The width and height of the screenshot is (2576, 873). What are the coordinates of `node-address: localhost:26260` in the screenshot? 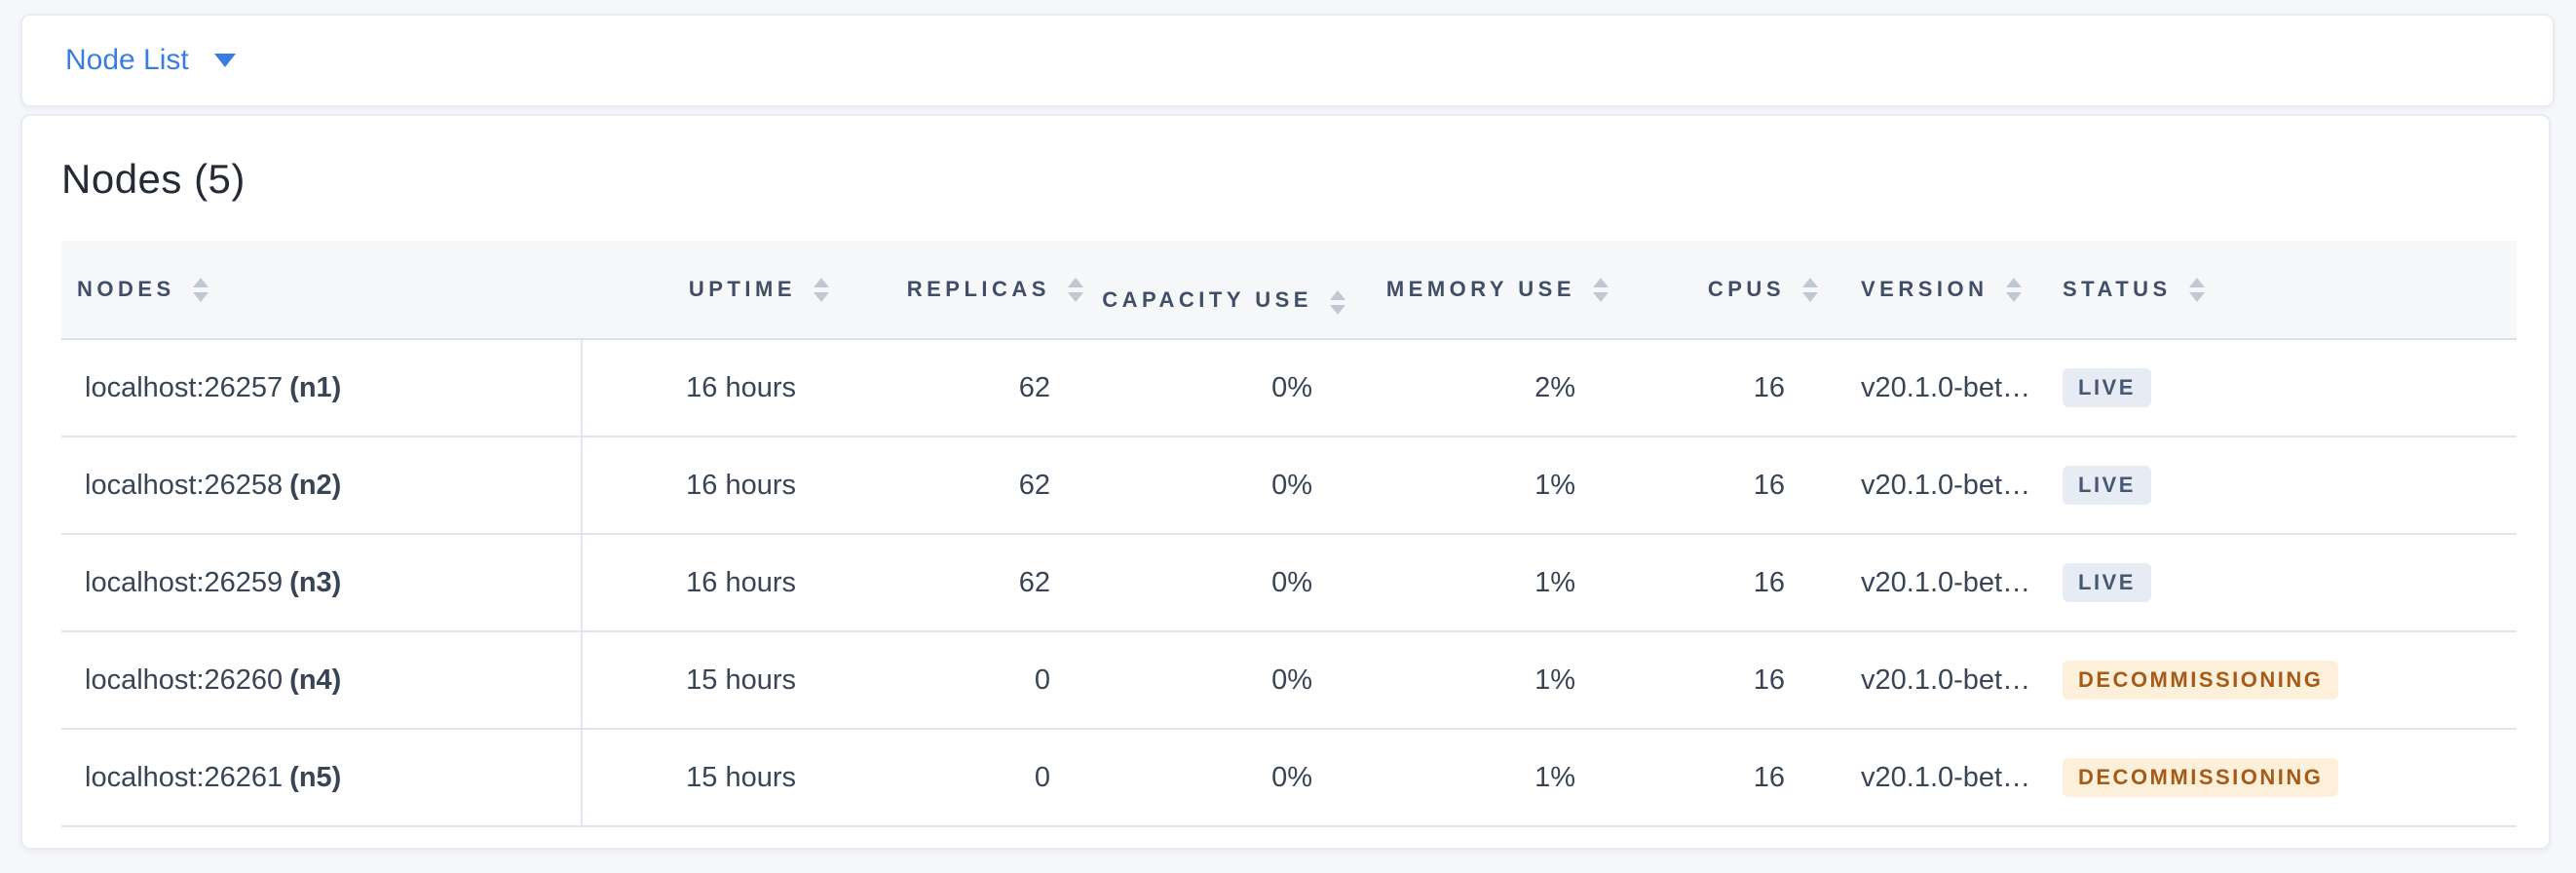 It's located at (184, 680).